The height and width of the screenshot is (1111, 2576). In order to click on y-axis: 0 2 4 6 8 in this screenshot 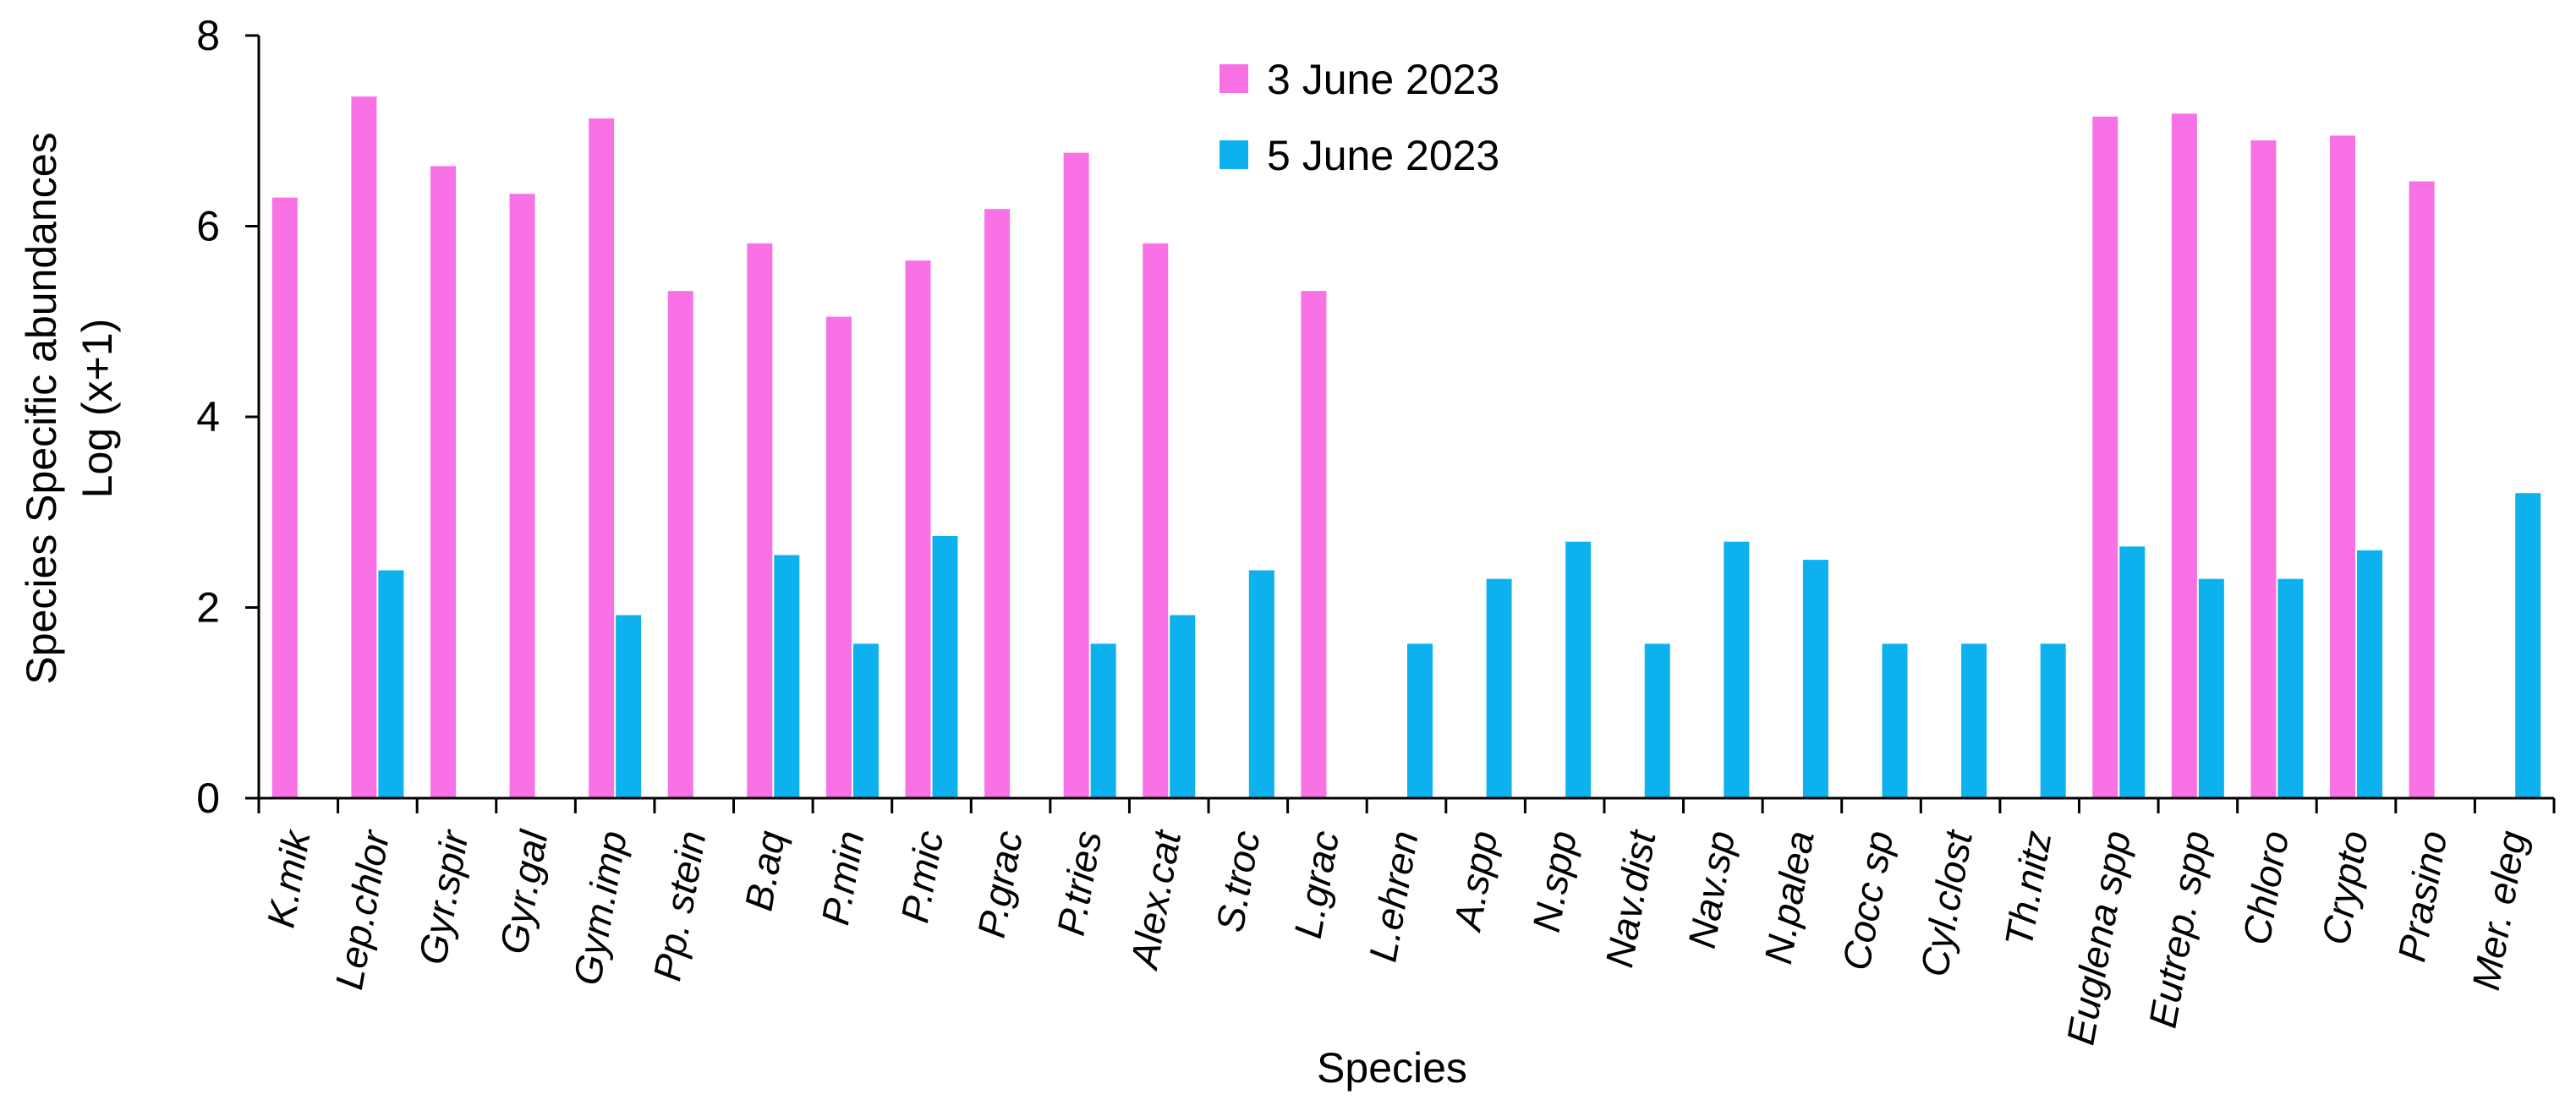, I will do `click(228, 417)`.